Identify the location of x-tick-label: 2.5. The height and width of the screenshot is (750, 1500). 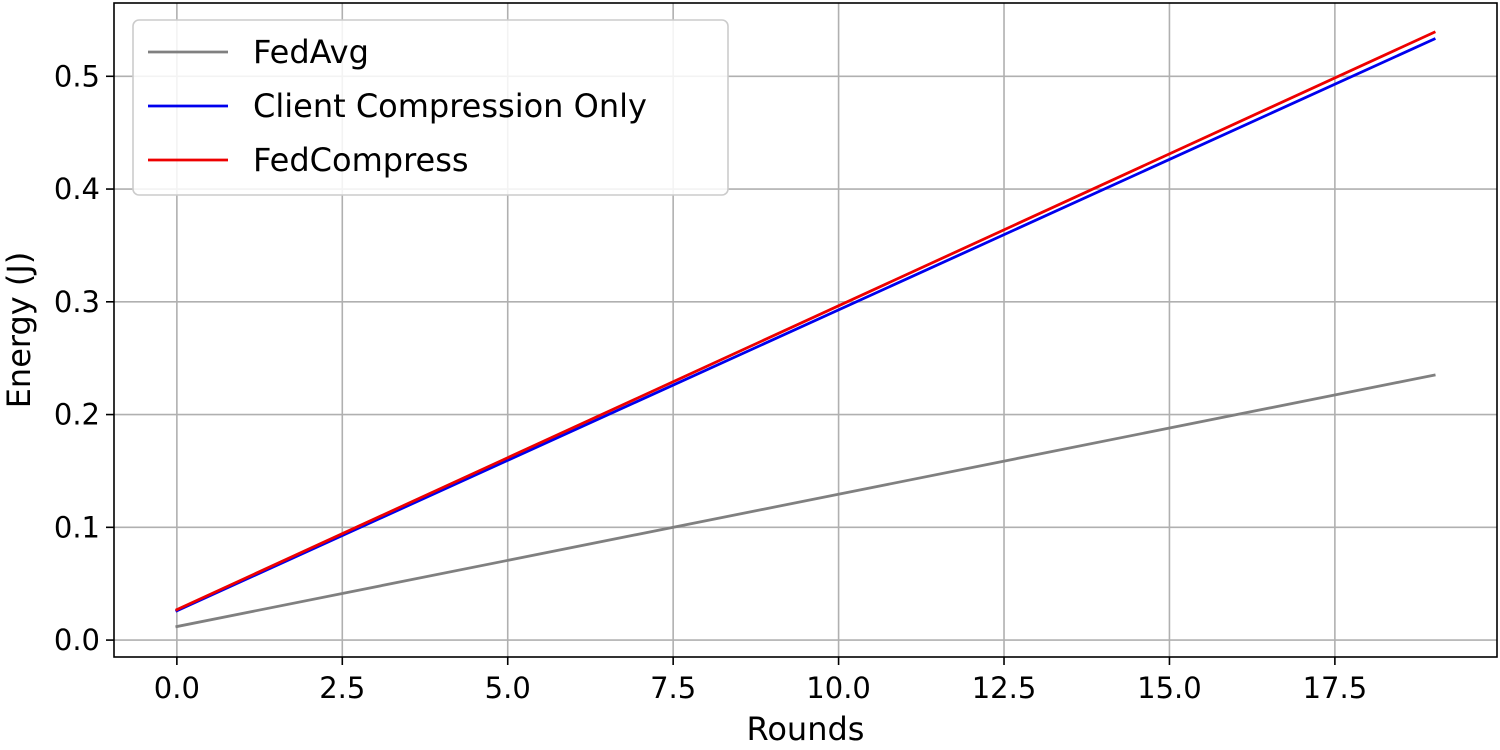
(342, 688).